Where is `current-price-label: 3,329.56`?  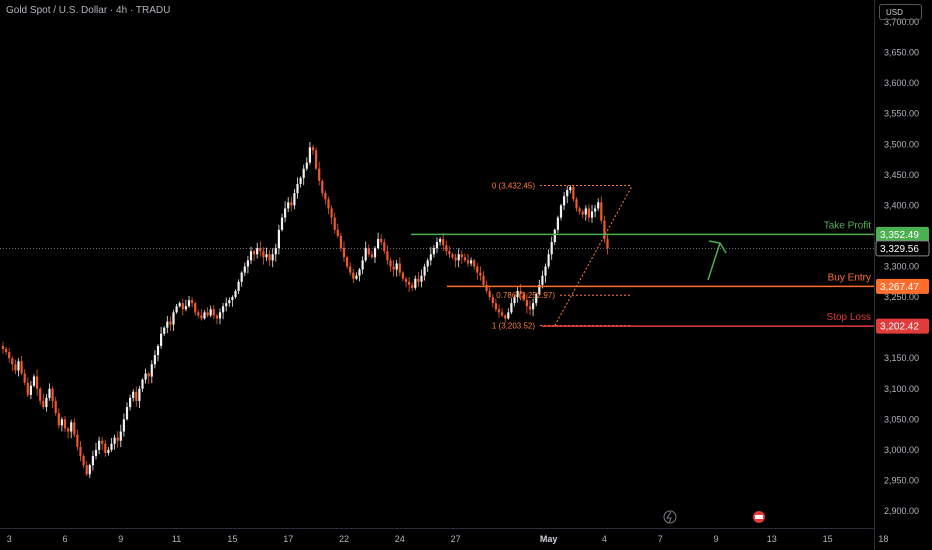 current-price-label: 3,329.56 is located at coordinates (899, 249).